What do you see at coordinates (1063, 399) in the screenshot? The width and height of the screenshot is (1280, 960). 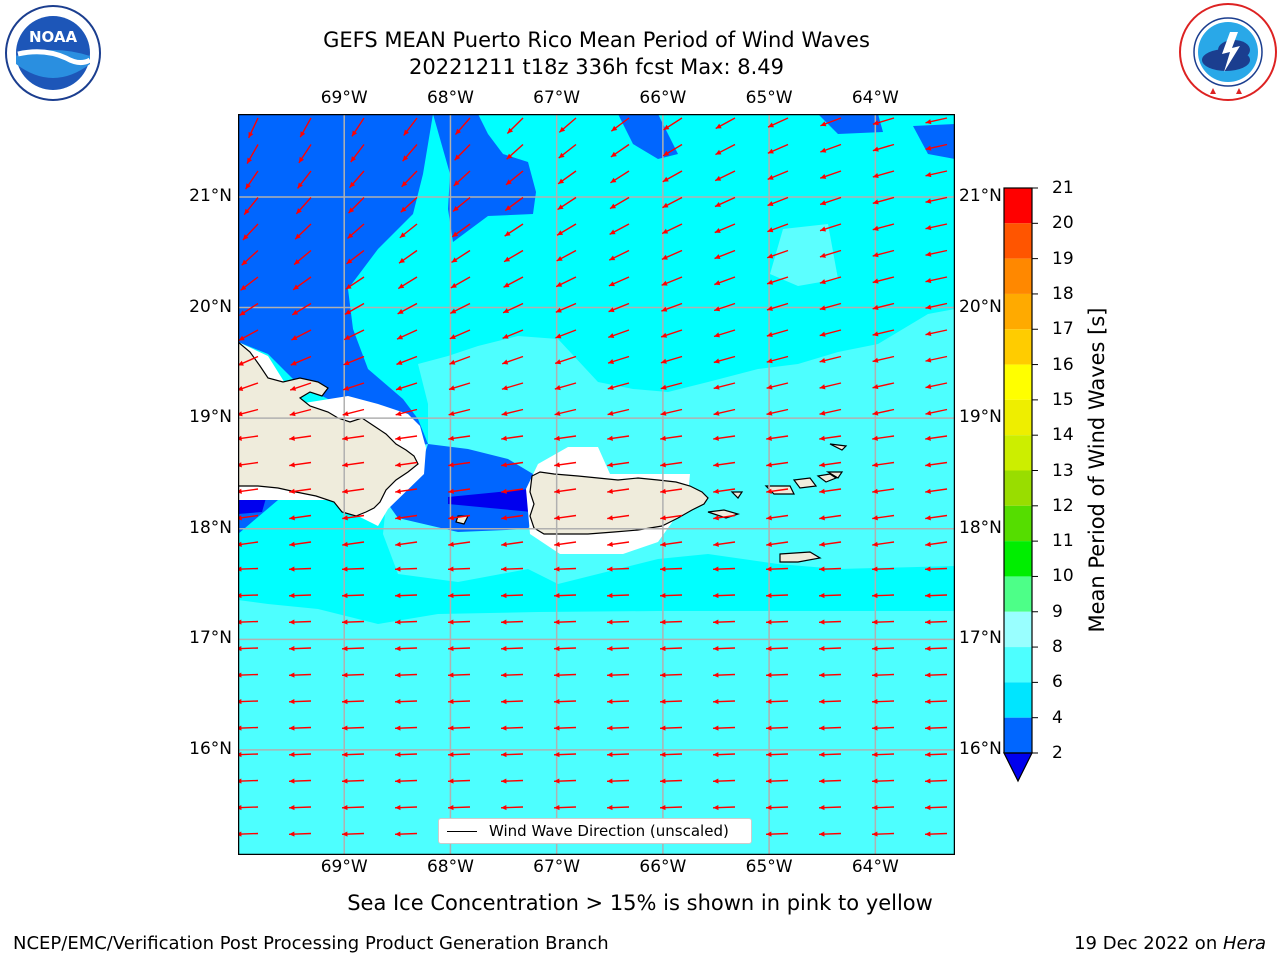 I see `colorbar-level-label: 15` at bounding box center [1063, 399].